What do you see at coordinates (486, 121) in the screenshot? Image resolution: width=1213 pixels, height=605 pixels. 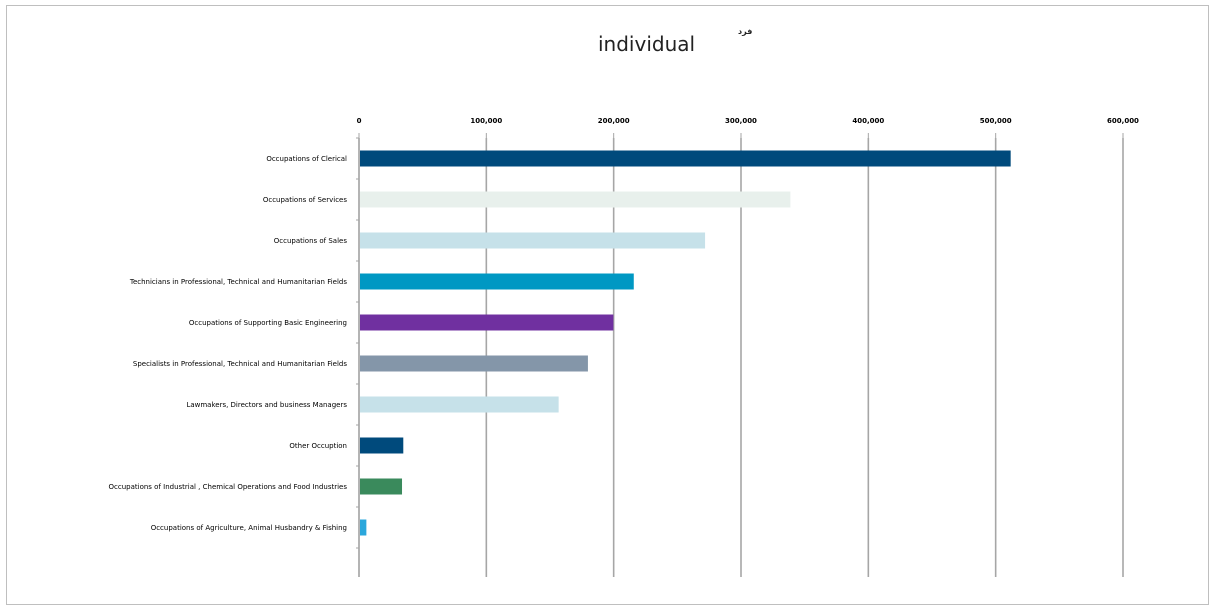 I see `x-tick-label: 100,000` at bounding box center [486, 121].